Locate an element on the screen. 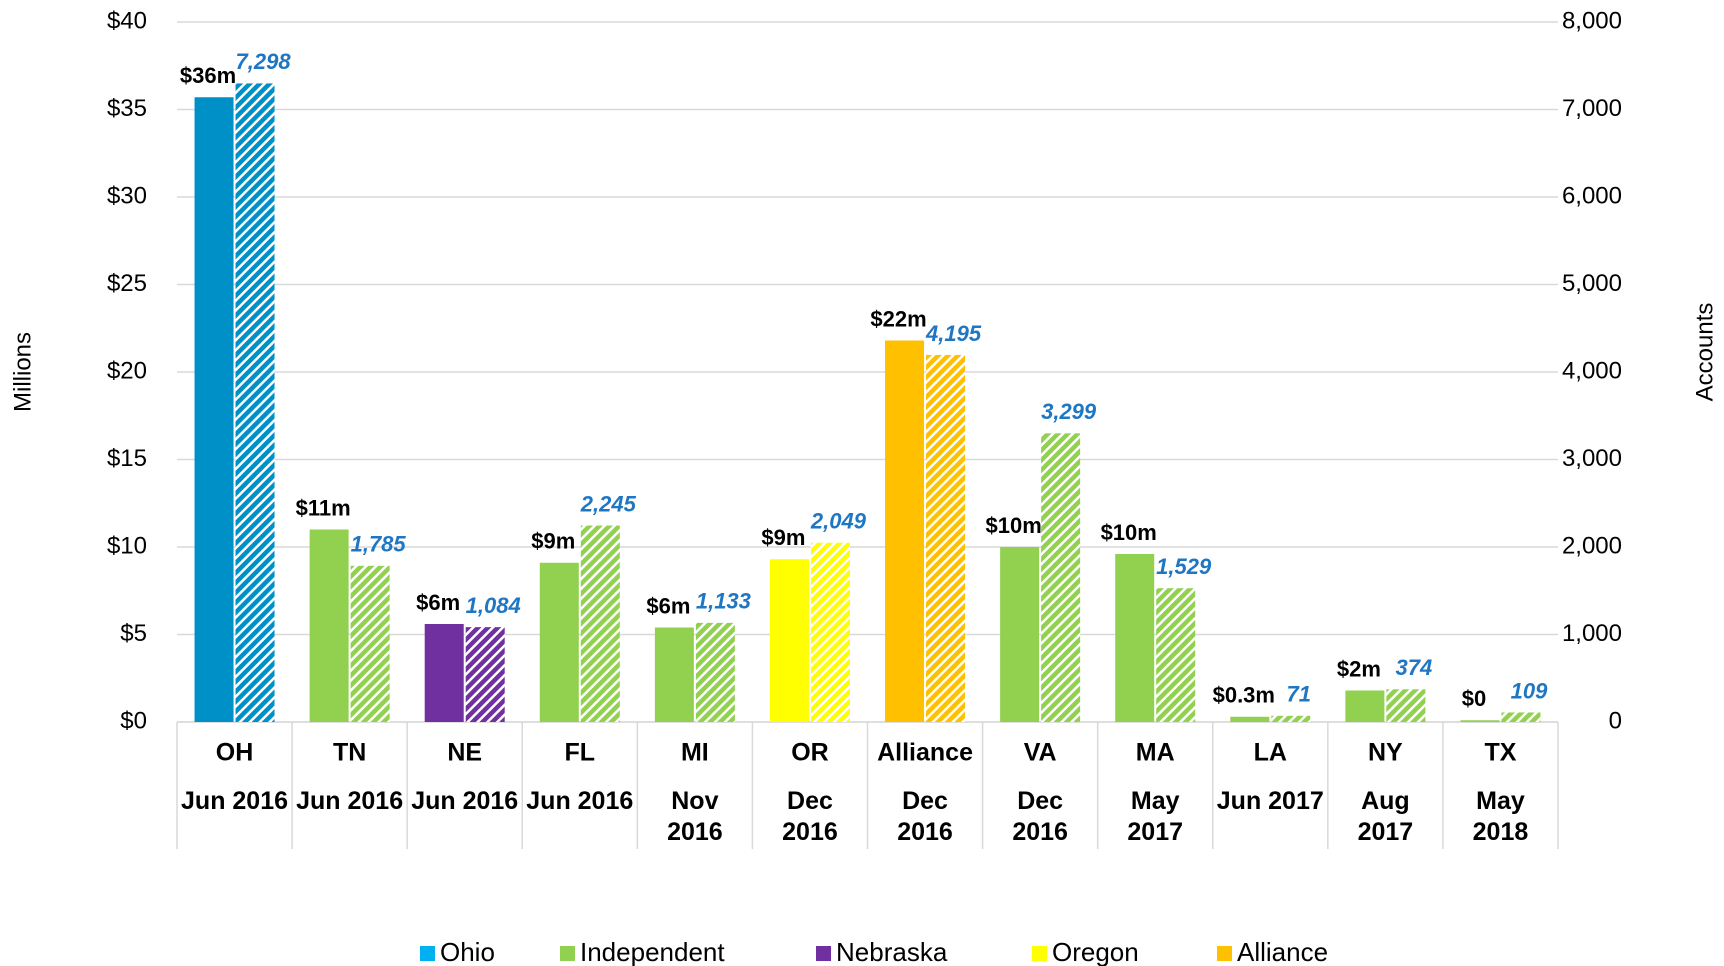 The image size is (1724, 966). accounts-label: 2,049 is located at coordinates (838, 521).